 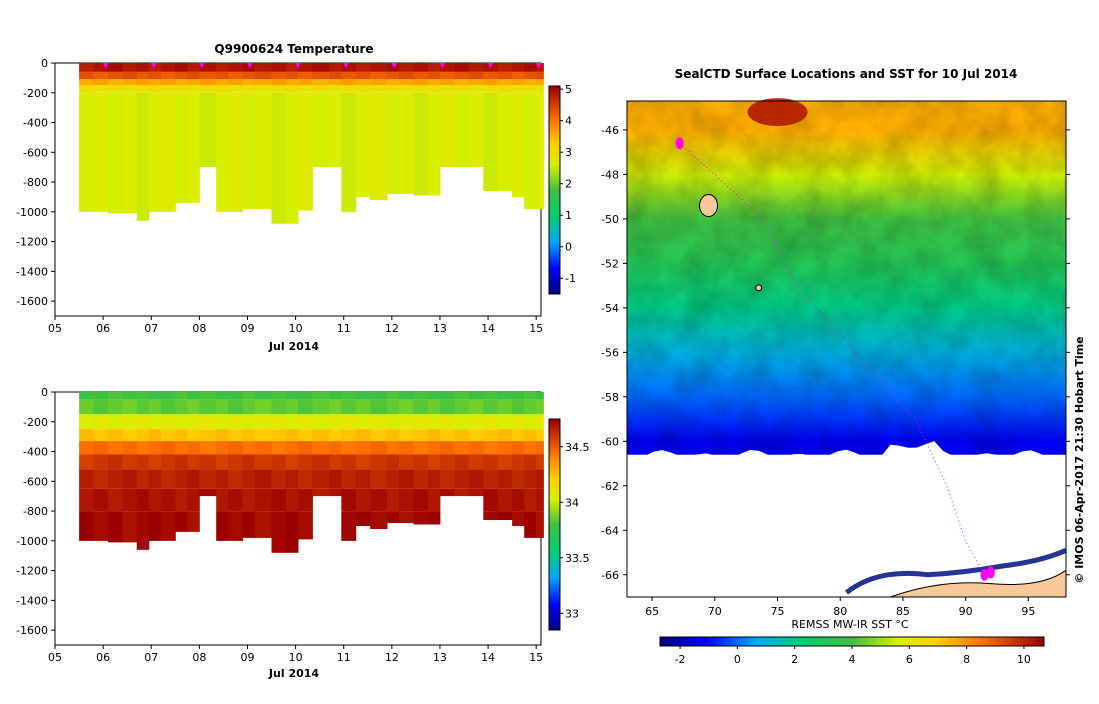 What do you see at coordinates (715, 611) in the screenshot?
I see `lon-tick-label: 70` at bounding box center [715, 611].